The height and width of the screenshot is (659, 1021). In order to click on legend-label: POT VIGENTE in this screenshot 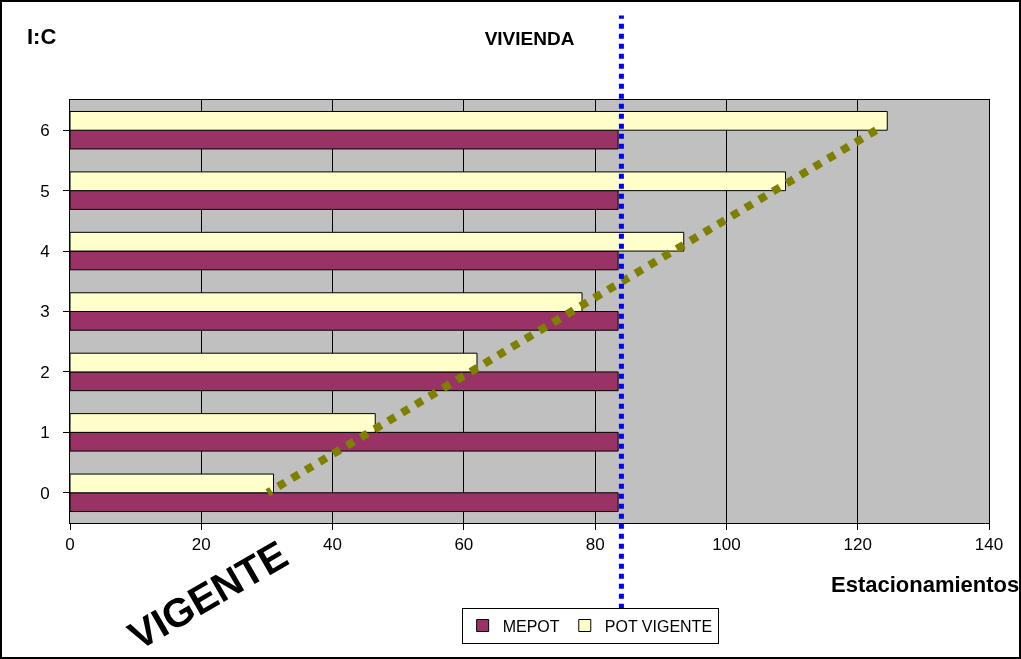, I will do `click(658, 626)`.